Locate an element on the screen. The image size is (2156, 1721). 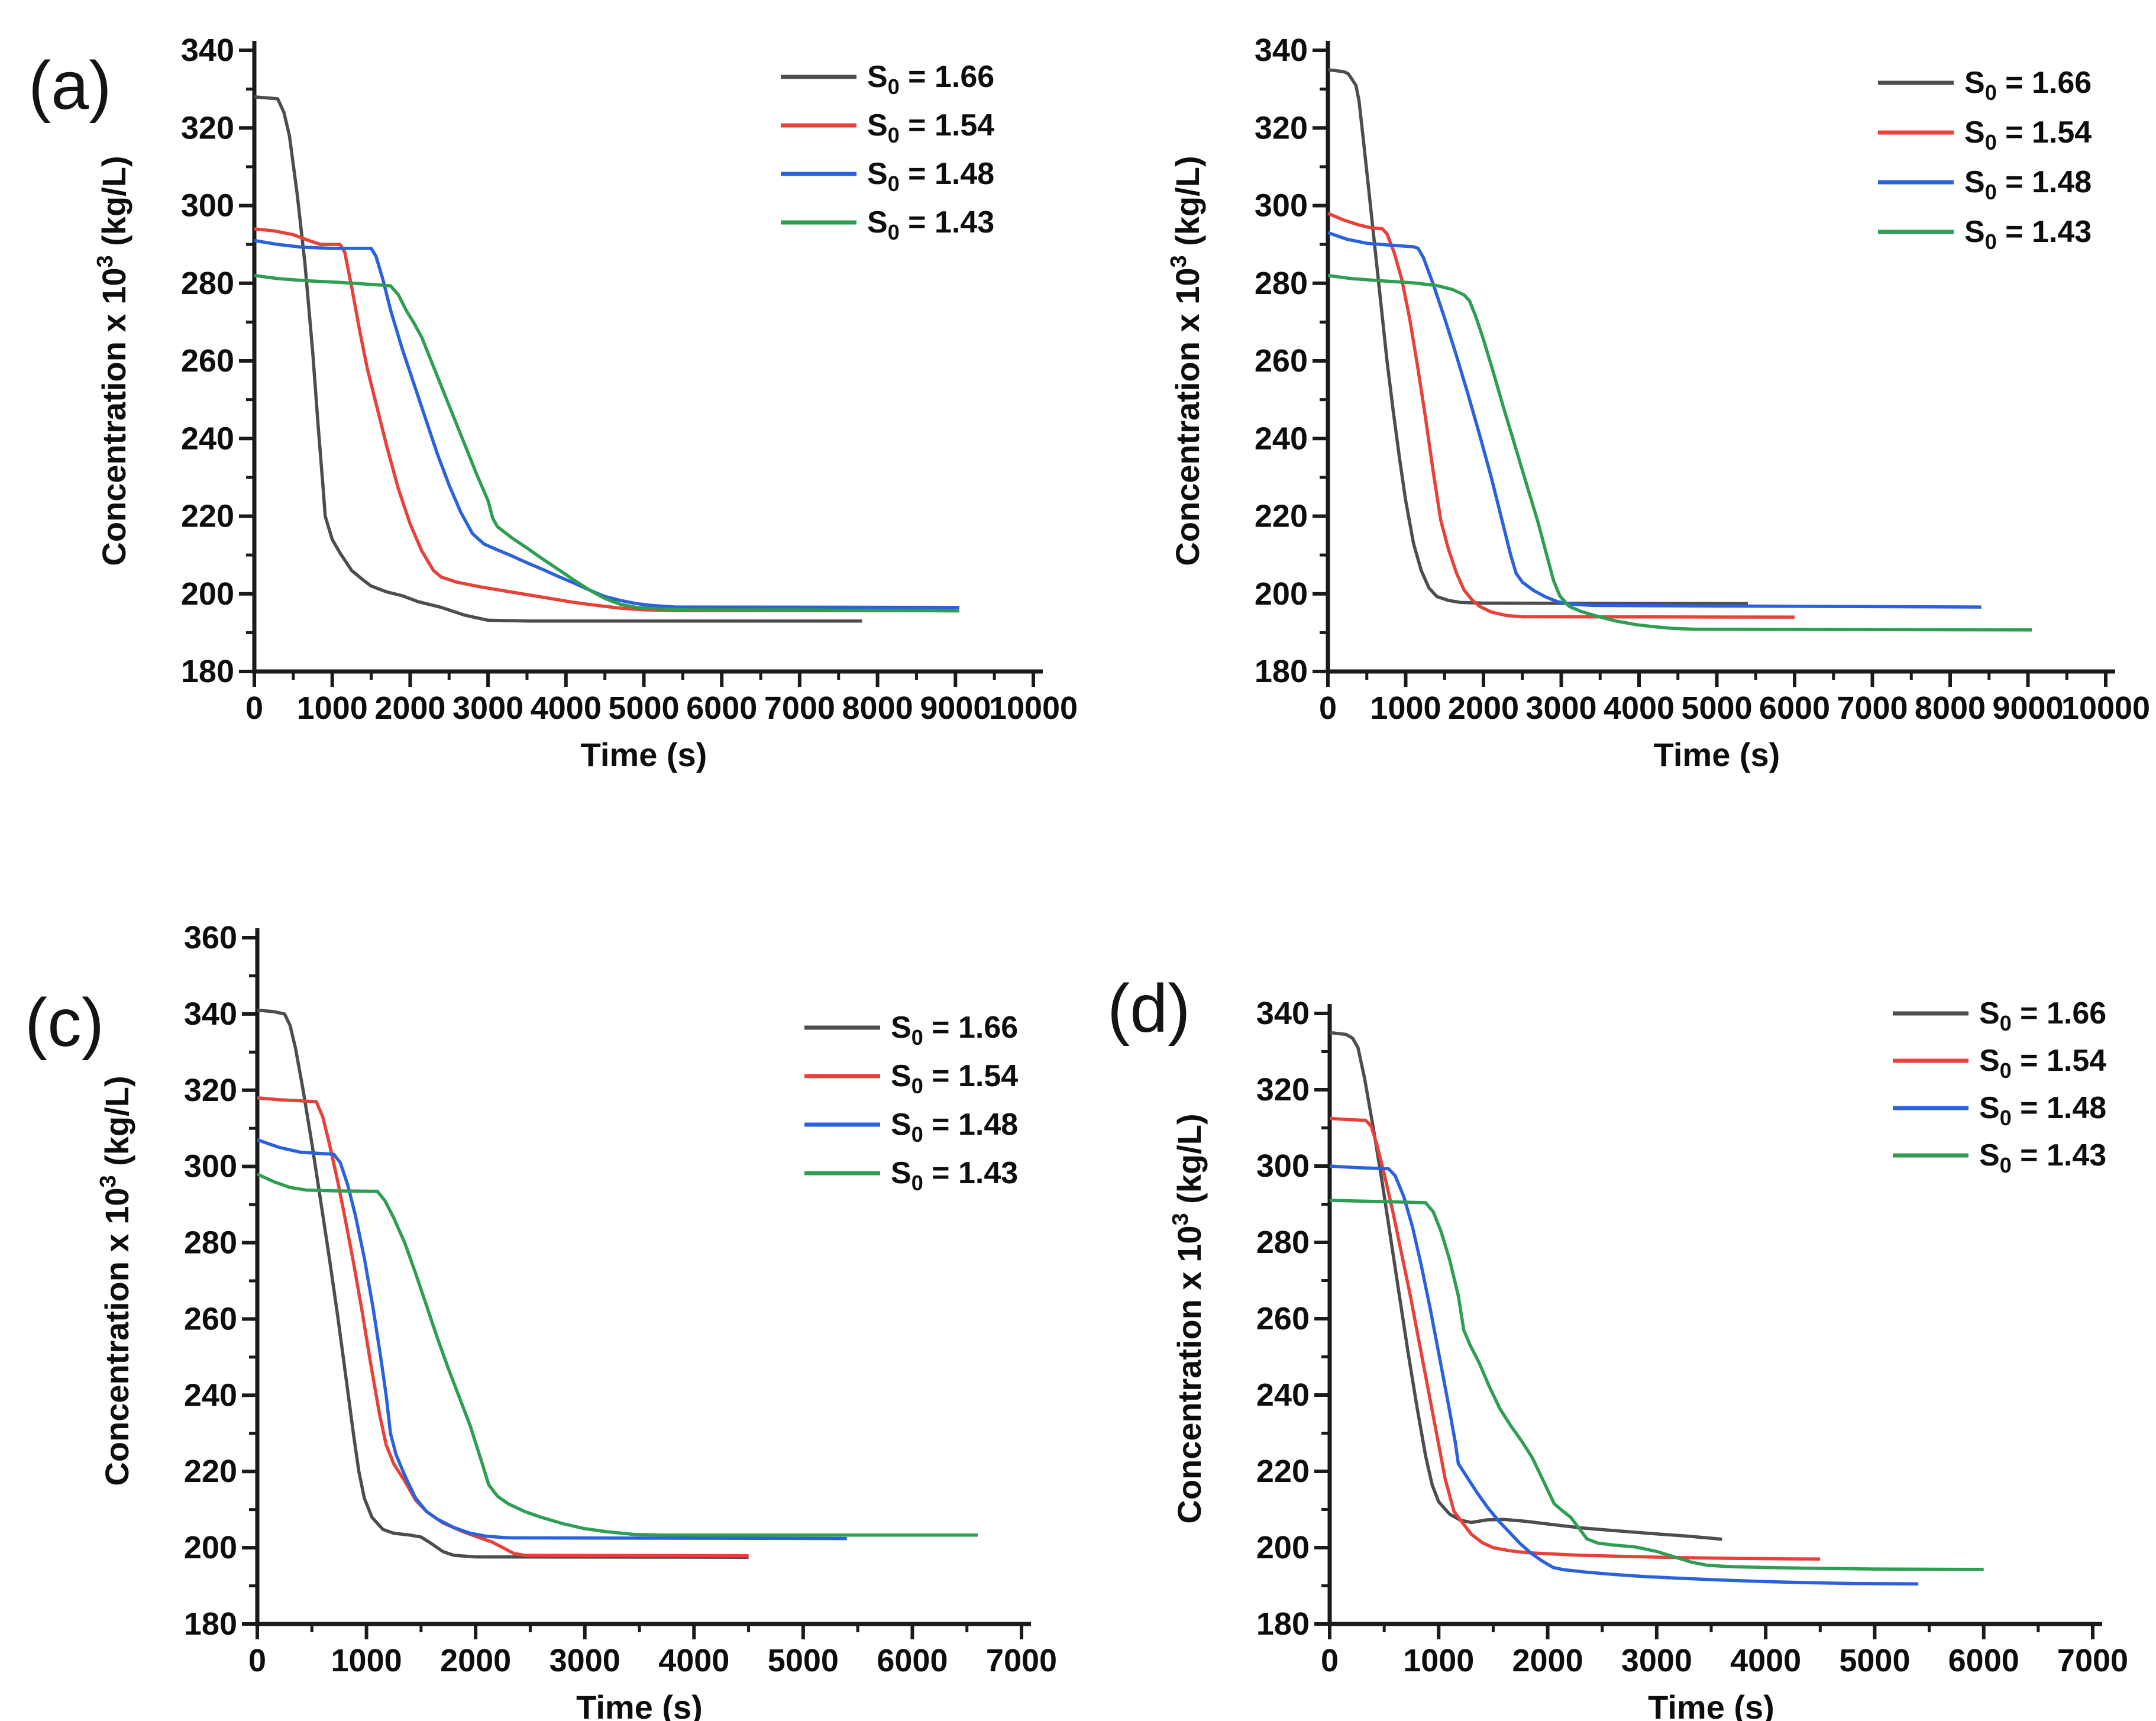
panel-label-a: (a) is located at coordinates (70, 86).